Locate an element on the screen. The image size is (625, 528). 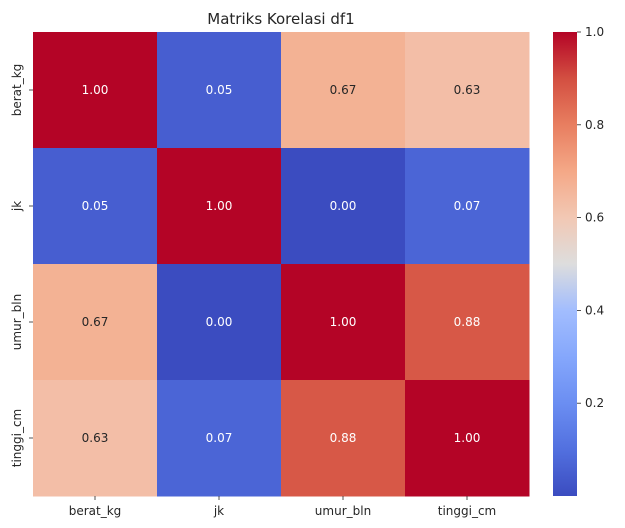
colorbar-gradient is located at coordinates (565, 264).